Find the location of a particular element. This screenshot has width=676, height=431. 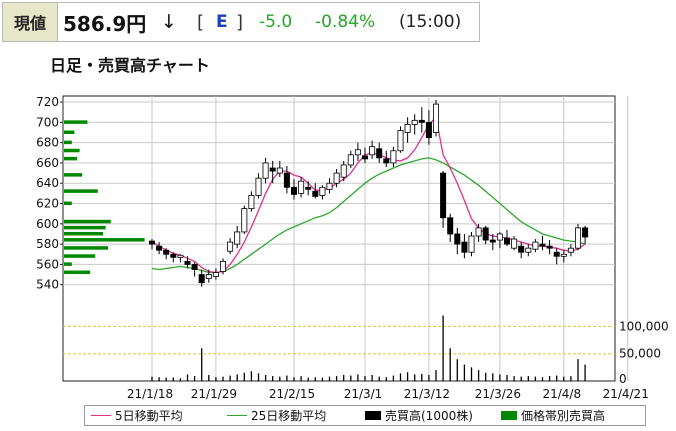

down-arrow-icon: ↓ is located at coordinates (169, 22).